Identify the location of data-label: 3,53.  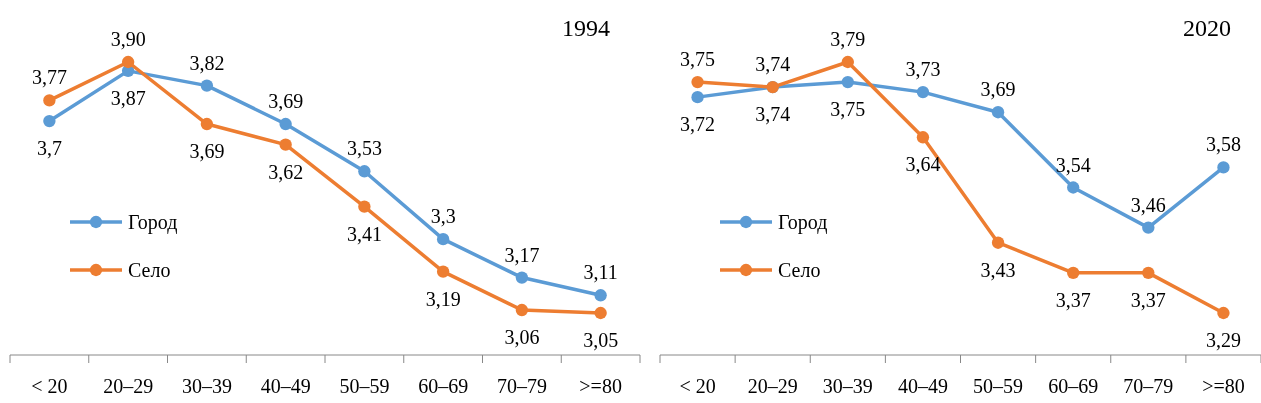
(364, 148).